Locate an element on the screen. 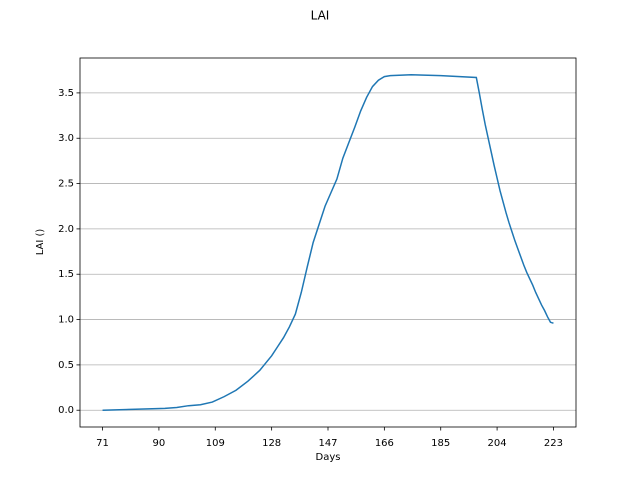  y-tick-label: 2.0 is located at coordinates (66, 229).